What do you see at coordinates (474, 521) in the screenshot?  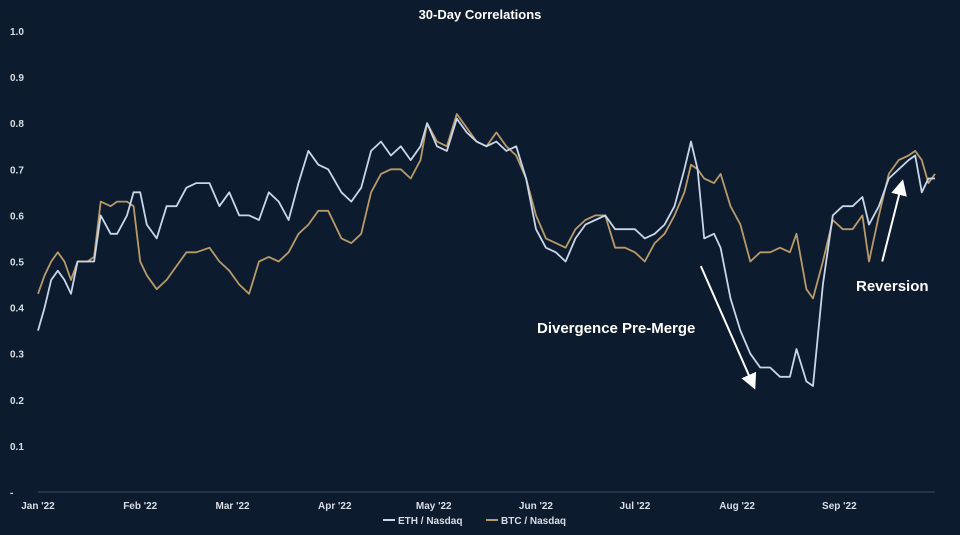 I see `legend: ETH / Nasdaq BTC / Nasdaq` at bounding box center [474, 521].